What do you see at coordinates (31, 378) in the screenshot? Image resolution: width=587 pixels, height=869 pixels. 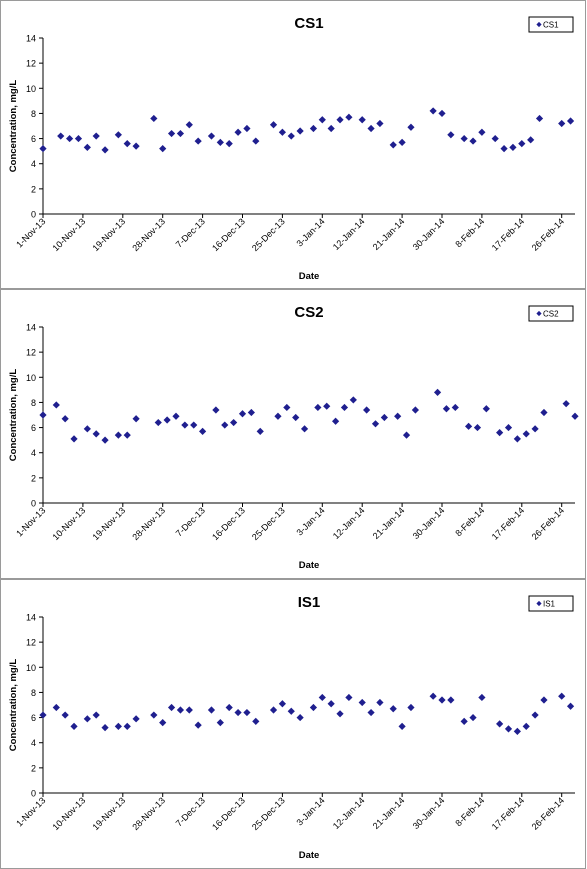 I see `y-tick-label: 10` at bounding box center [31, 378].